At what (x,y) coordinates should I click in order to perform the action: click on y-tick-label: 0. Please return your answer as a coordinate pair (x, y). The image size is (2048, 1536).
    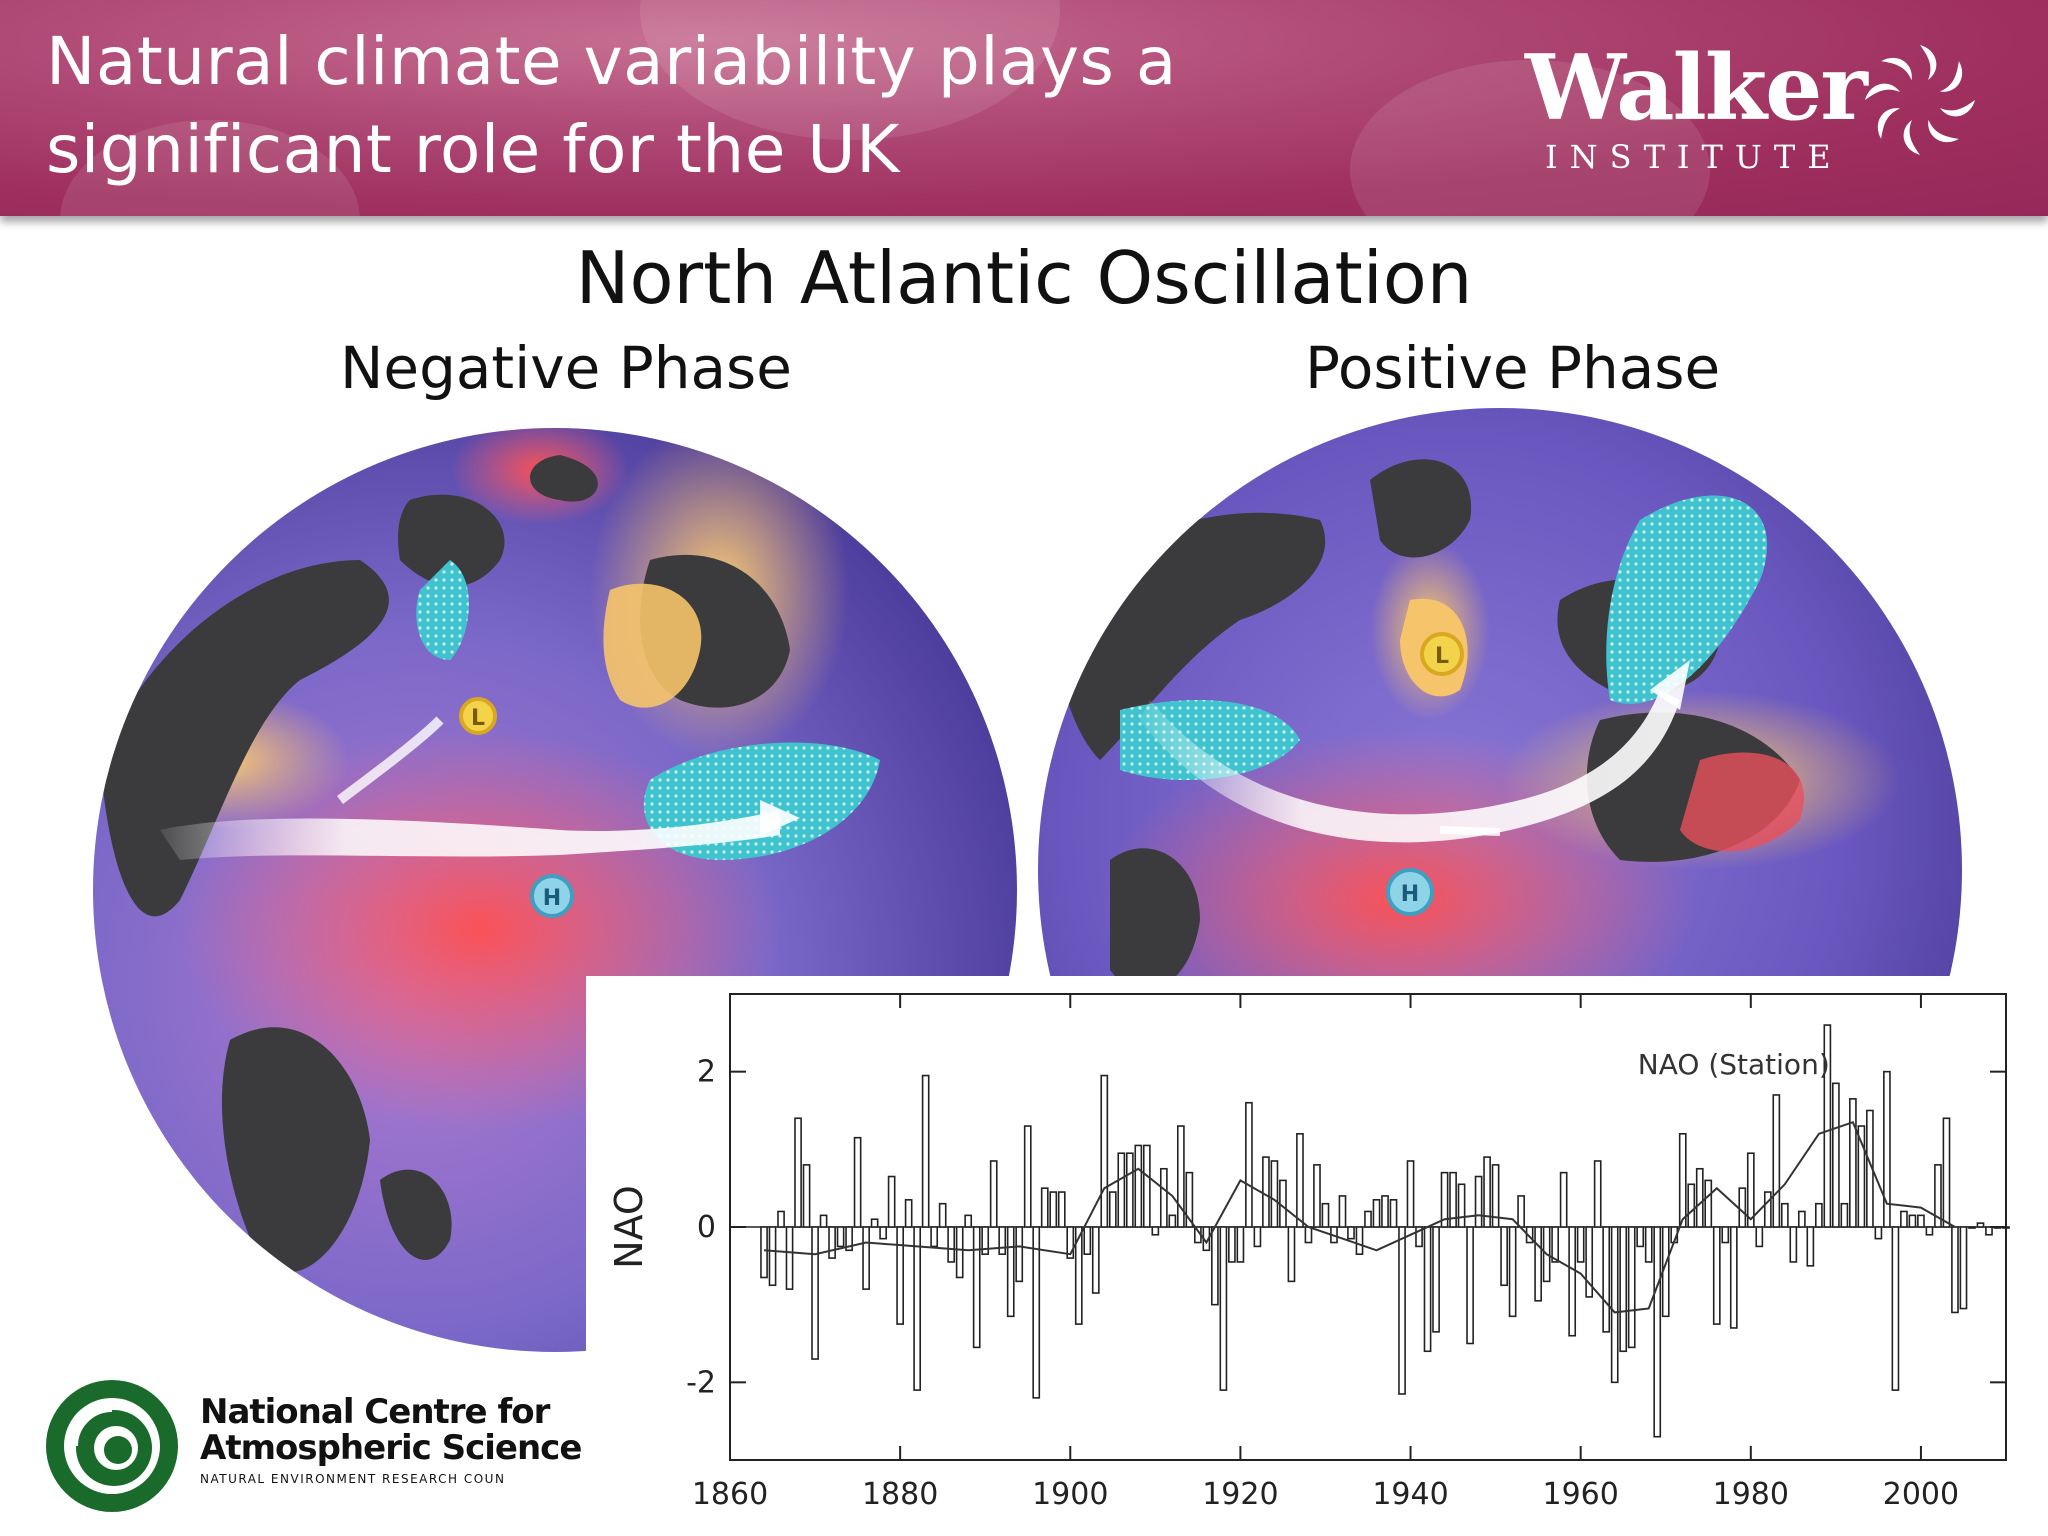
    Looking at the image, I should click on (706, 1227).